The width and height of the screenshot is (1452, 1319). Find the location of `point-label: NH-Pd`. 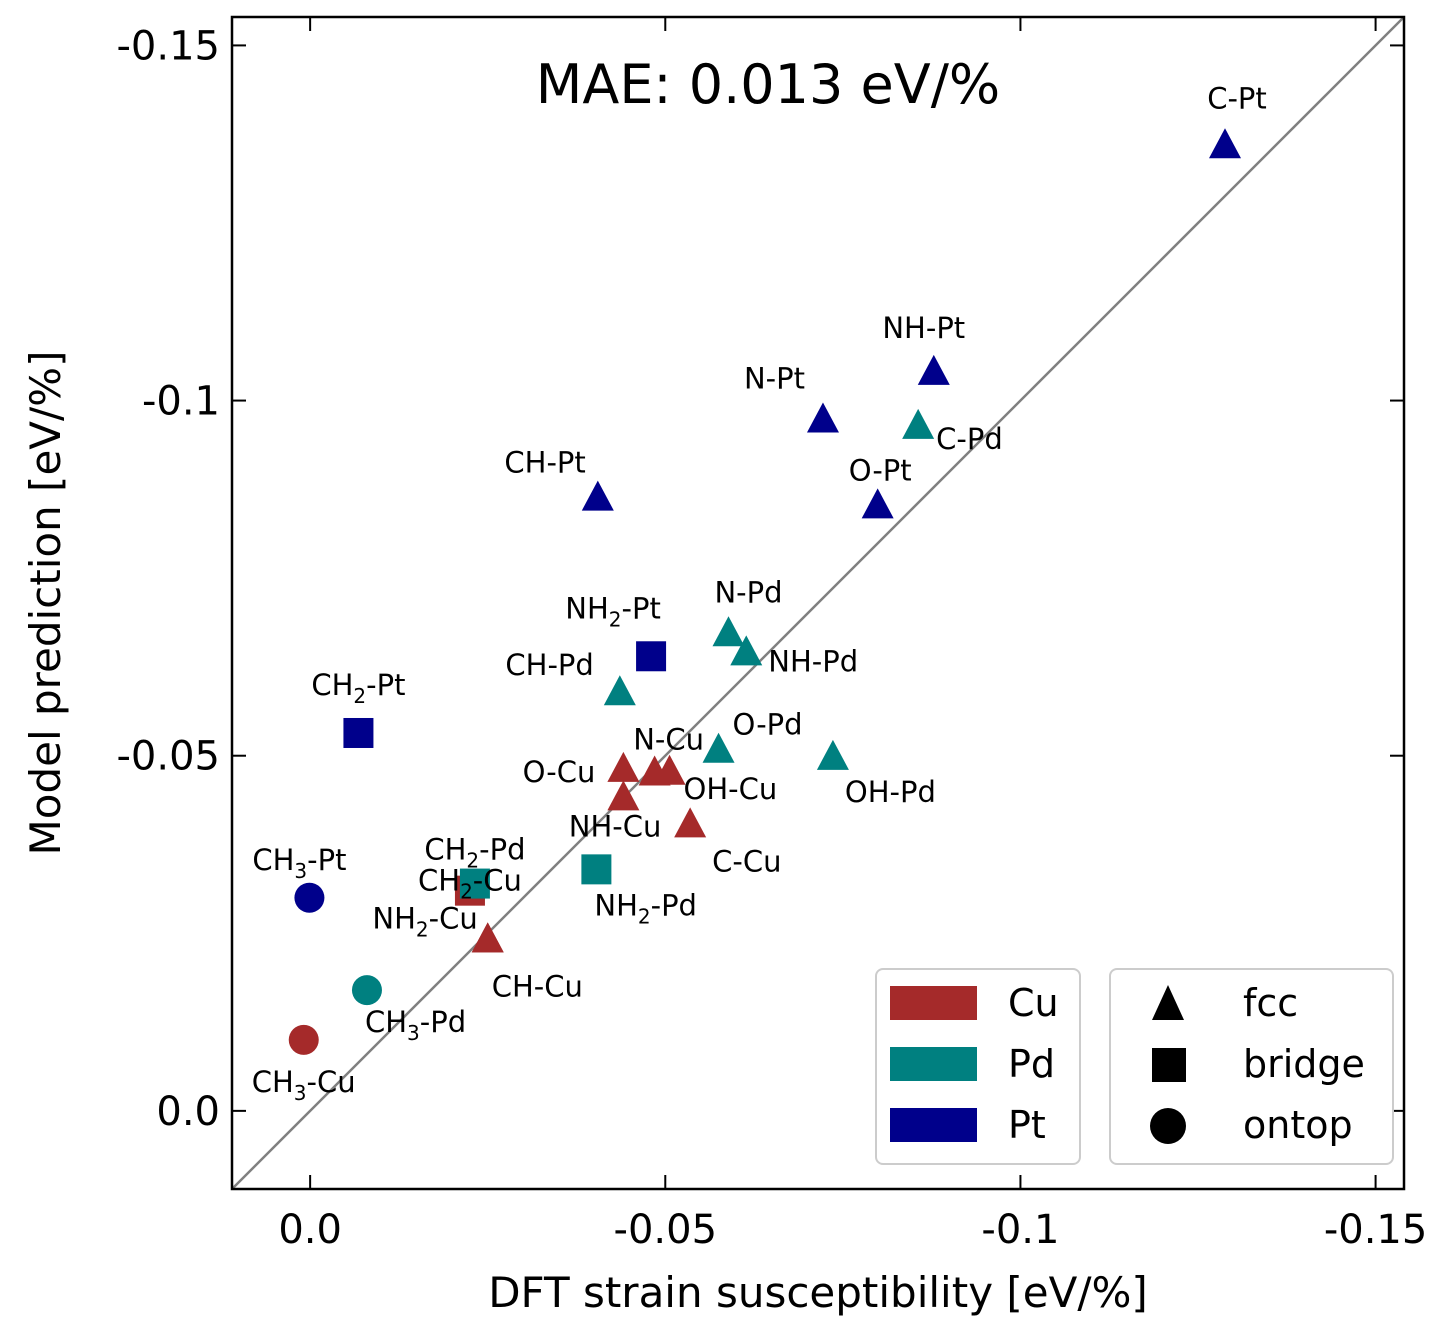

point-label: NH-Pd is located at coordinates (813, 661).